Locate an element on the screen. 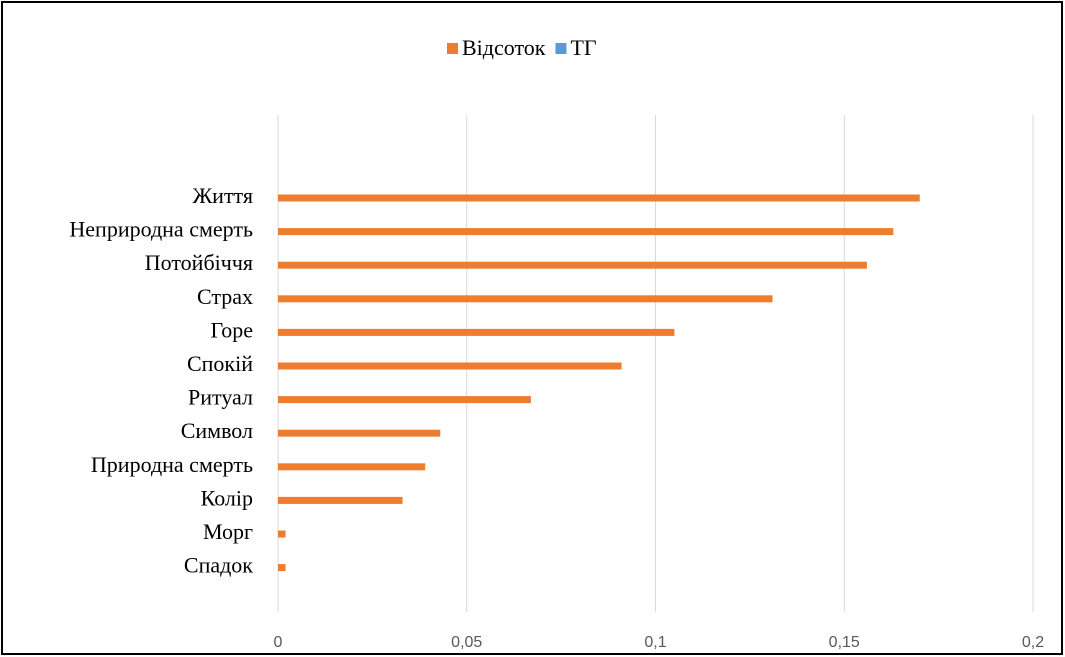 This screenshot has width=1065, height=657. legend: Відсоток ТГ is located at coordinates (522, 47).